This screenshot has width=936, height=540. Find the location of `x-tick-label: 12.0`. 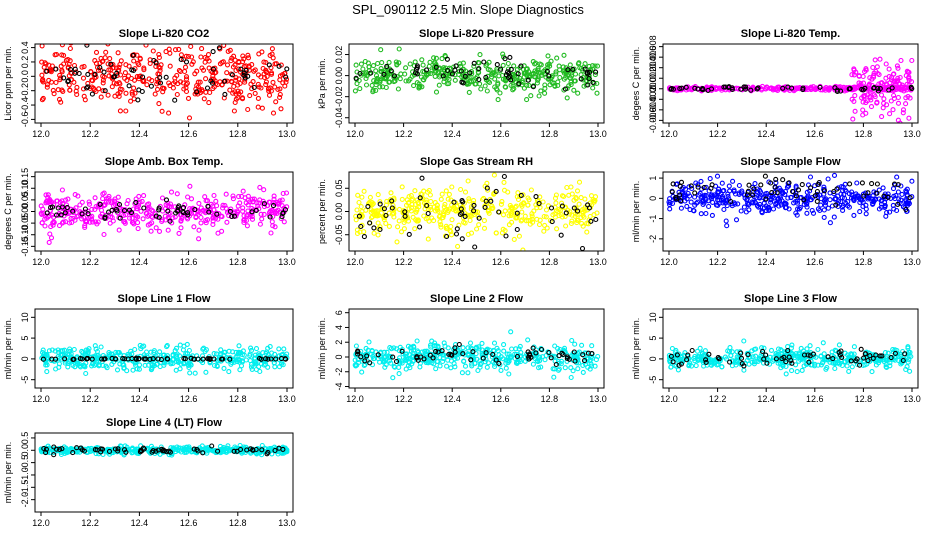

x-tick-label: 12.0 is located at coordinates (41, 399).